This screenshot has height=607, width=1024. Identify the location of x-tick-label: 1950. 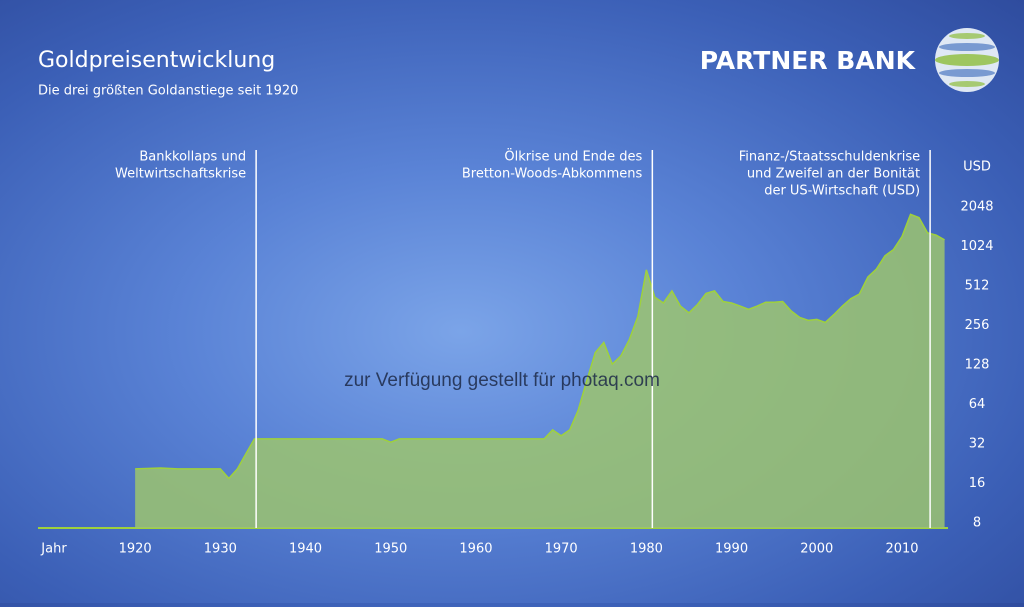
(390, 549).